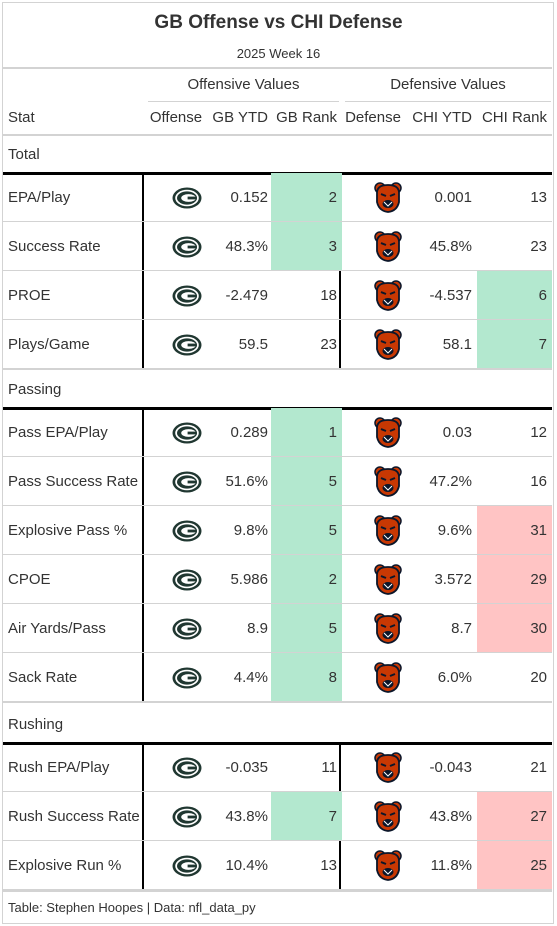 The height and width of the screenshot is (926, 557). I want to click on chi-ytd-value: 11.8%, so click(451, 865).